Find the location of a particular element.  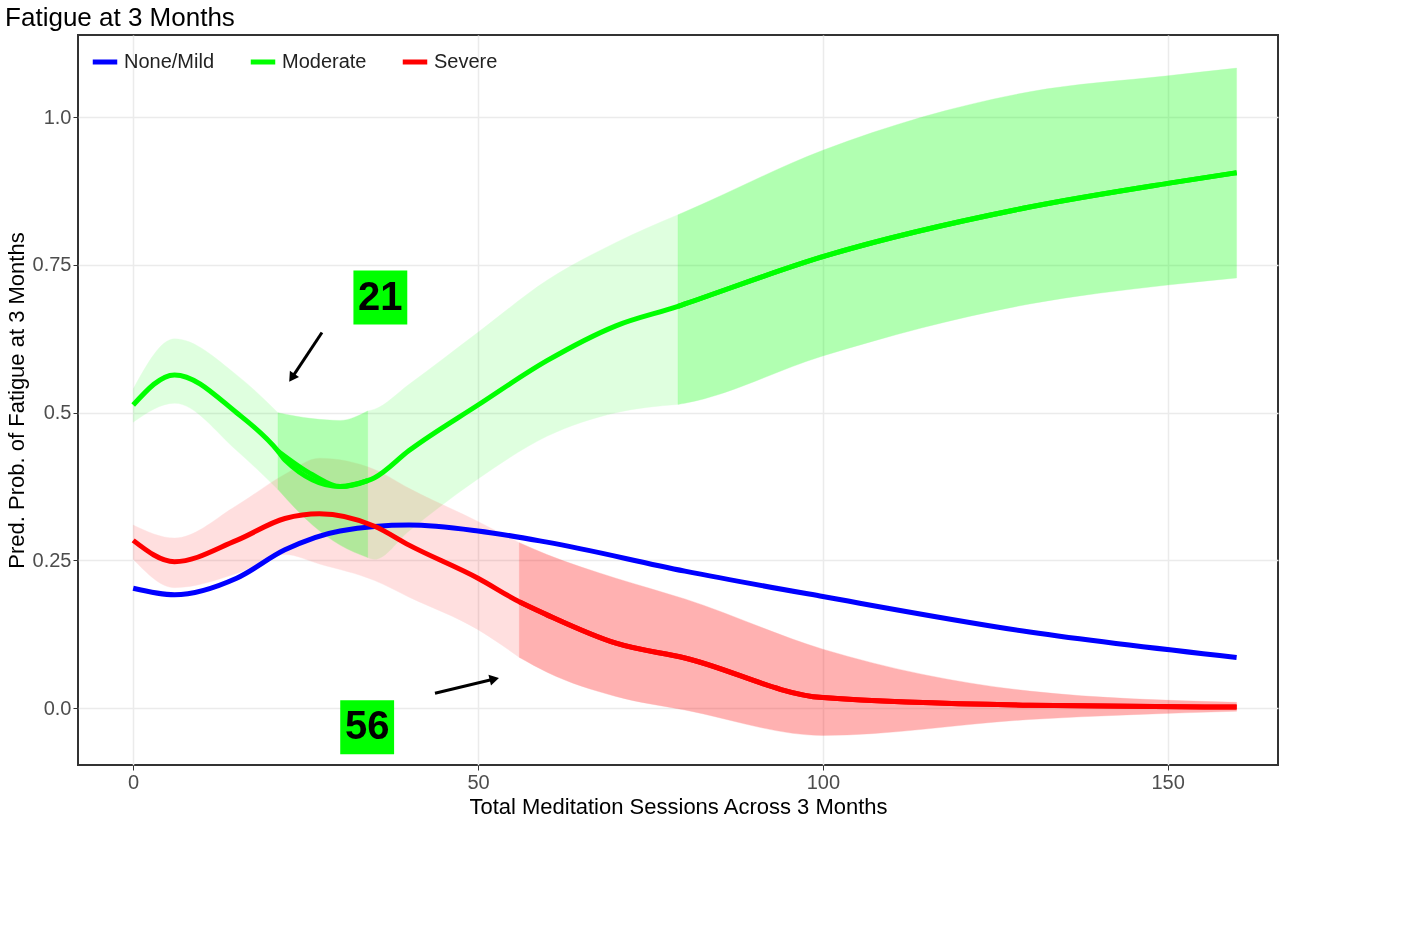

y-tick-label: 0.5 is located at coordinates (57, 412).